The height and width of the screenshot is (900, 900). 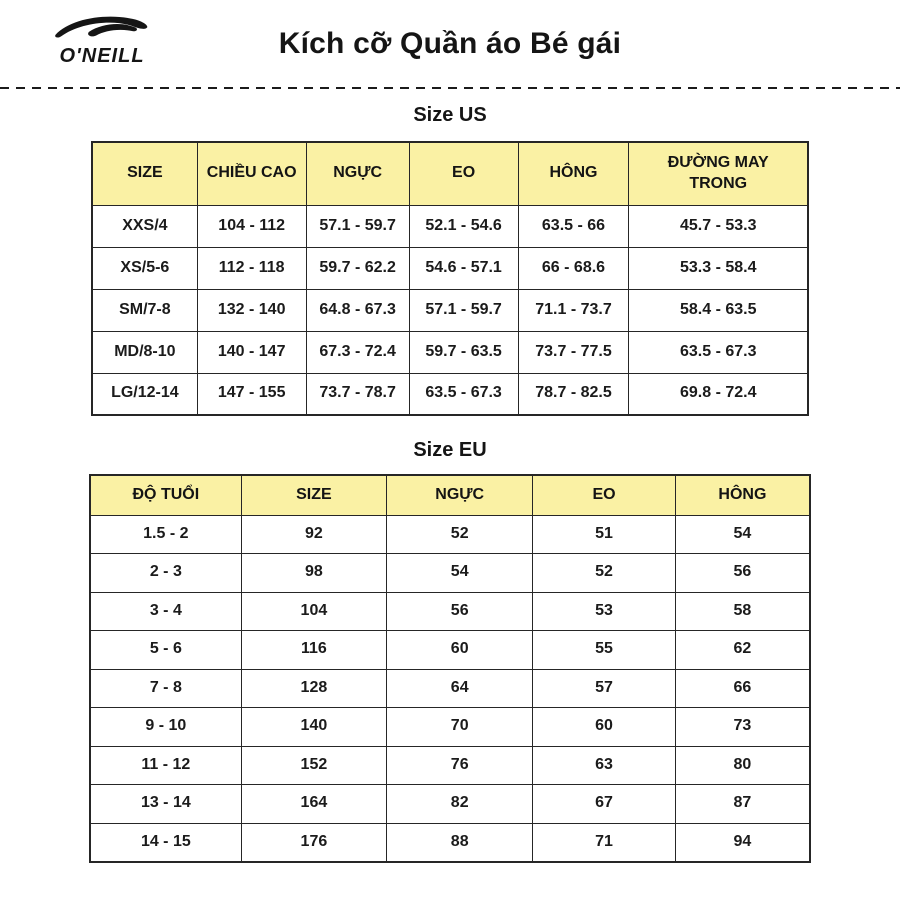 I want to click on page-title: Kích cỡ Quần áo Bé gái, so click(x=450, y=43).